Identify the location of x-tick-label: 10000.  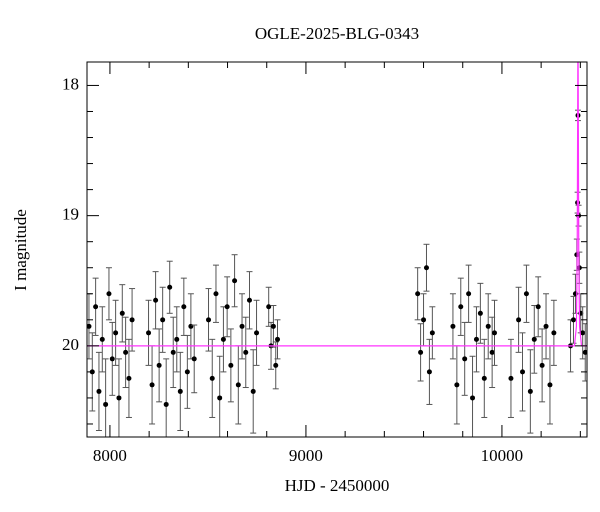
(502, 455).